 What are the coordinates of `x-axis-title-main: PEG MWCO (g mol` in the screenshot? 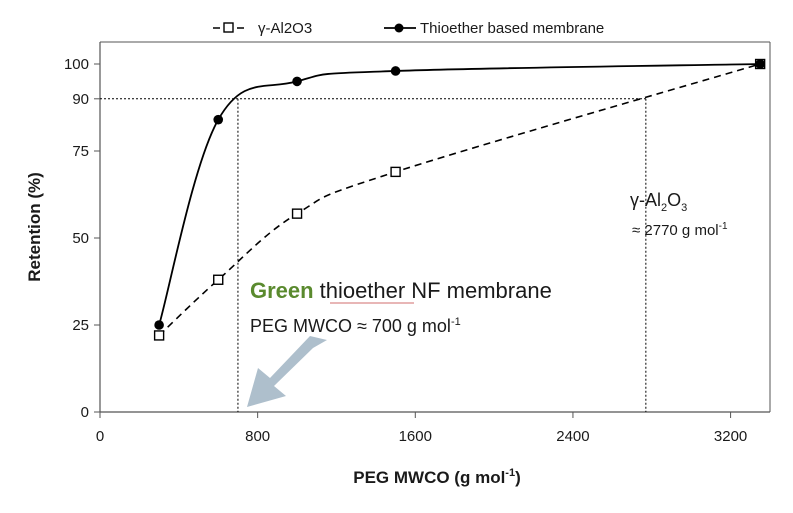 It's located at (429, 477).